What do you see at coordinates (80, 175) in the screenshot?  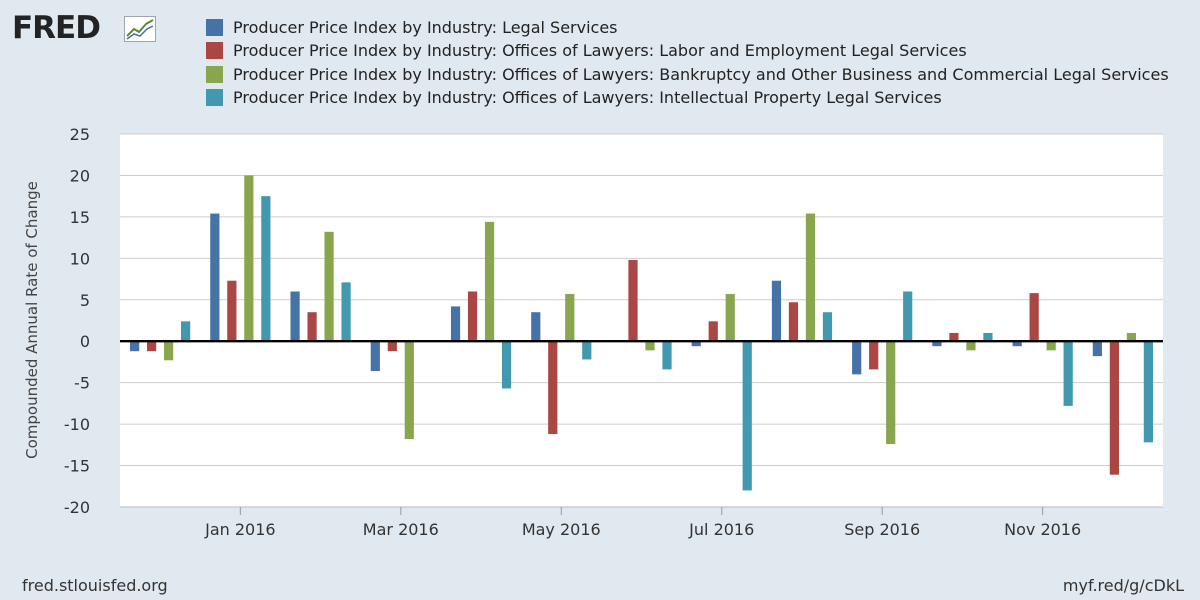 I see `y-tick-label: 20` at bounding box center [80, 175].